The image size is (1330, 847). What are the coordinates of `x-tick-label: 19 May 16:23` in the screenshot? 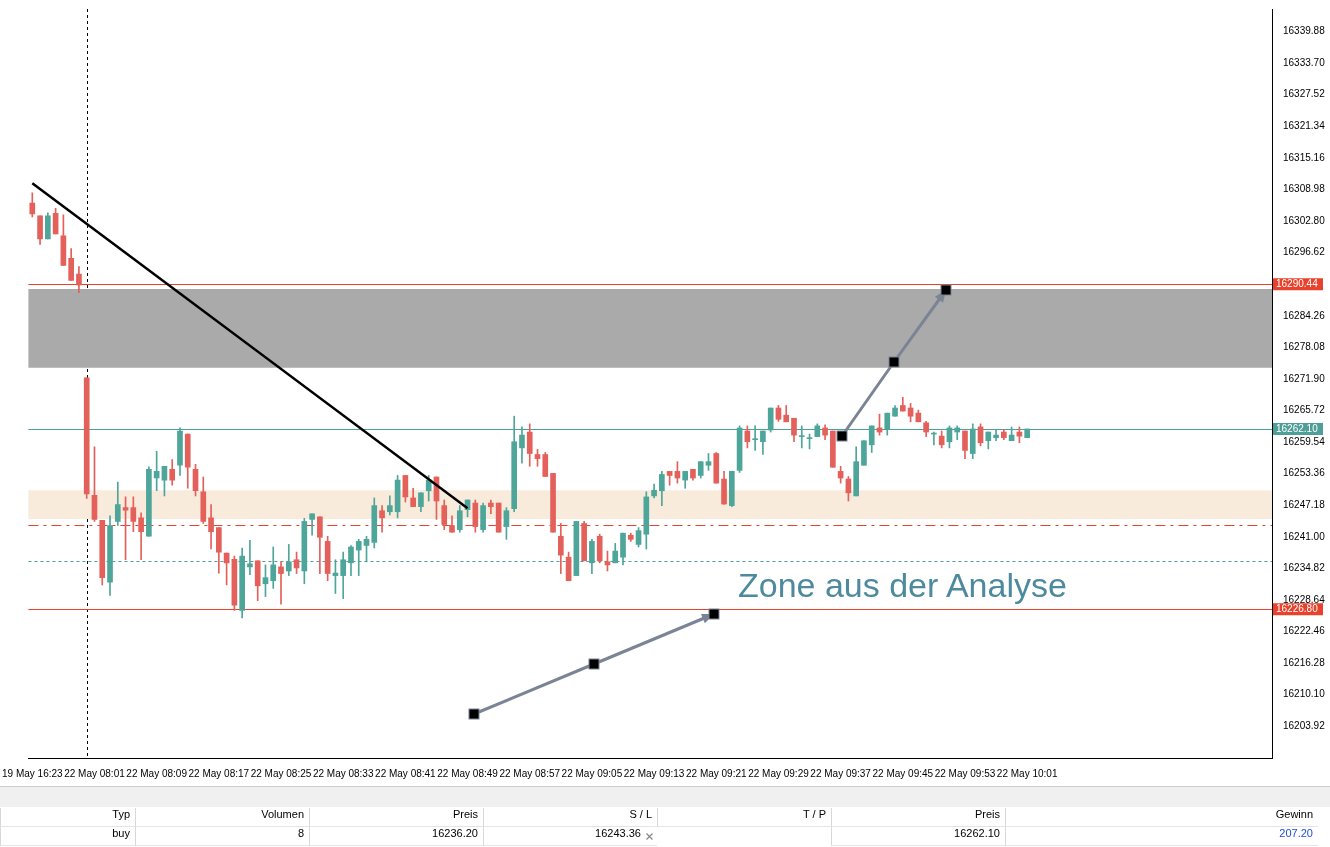 It's located at (32, 773).